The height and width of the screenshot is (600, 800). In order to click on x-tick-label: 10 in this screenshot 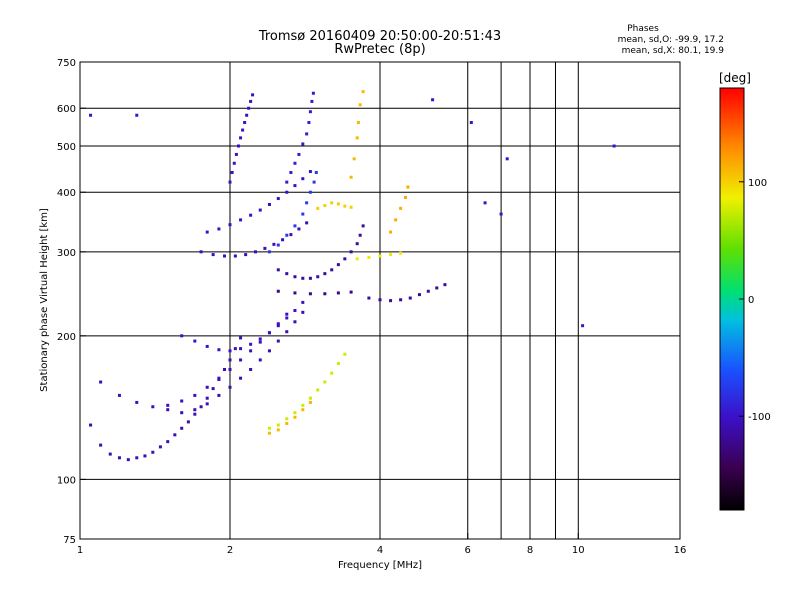, I will do `click(578, 550)`.